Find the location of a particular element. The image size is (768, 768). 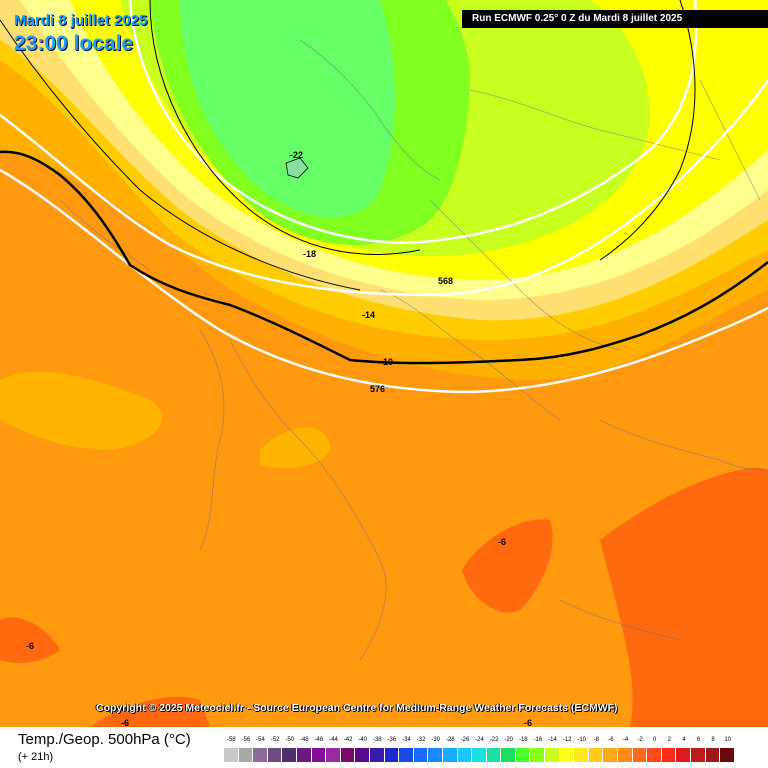

scale-tick-label: -56 is located at coordinates (246, 740).